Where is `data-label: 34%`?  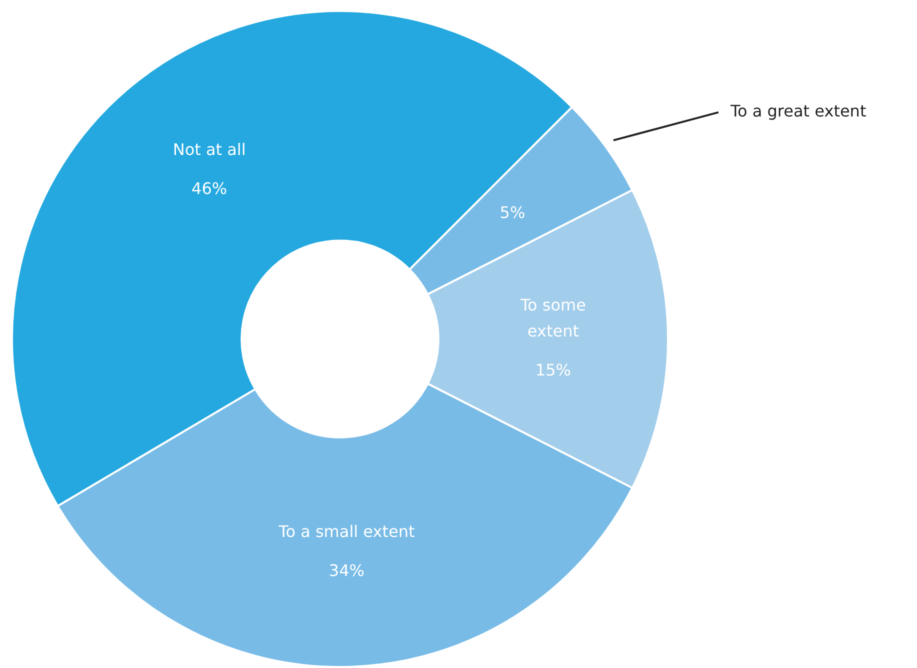 data-label: 34% is located at coordinates (346, 570).